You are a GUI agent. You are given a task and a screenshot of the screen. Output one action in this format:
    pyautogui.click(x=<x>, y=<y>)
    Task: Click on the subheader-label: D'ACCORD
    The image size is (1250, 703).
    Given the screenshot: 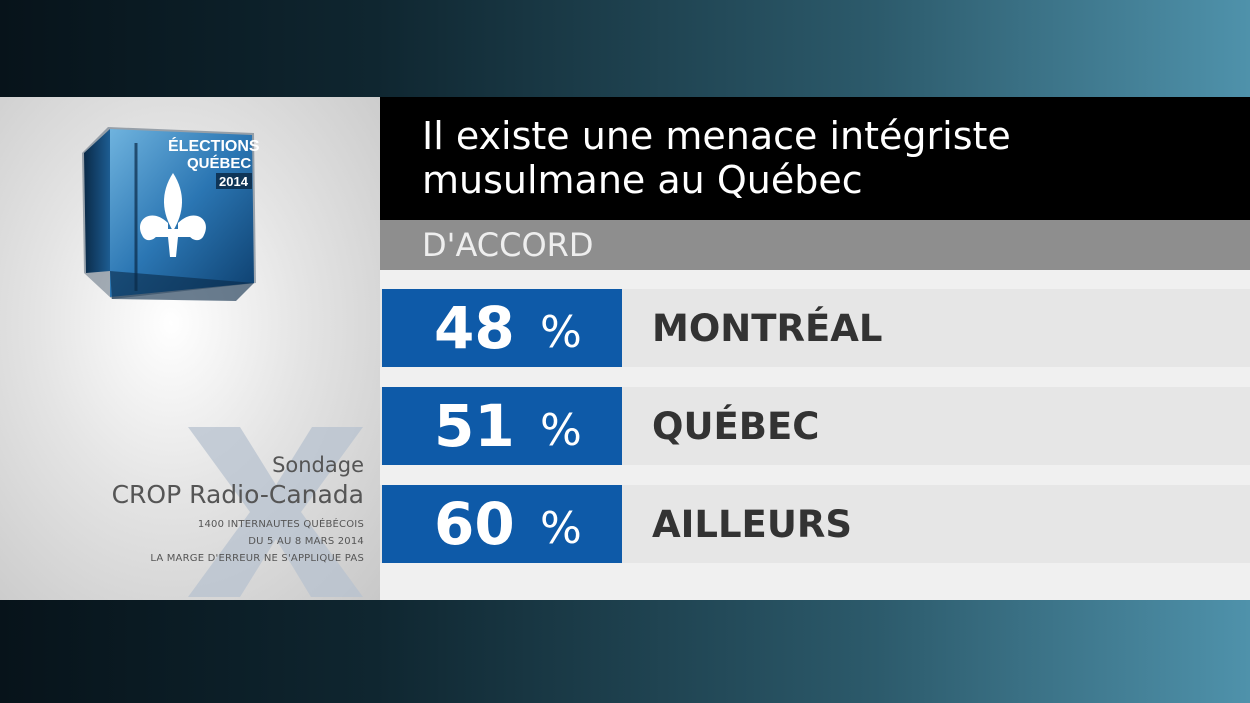 What is the action you would take?
    pyautogui.click(x=508, y=245)
    